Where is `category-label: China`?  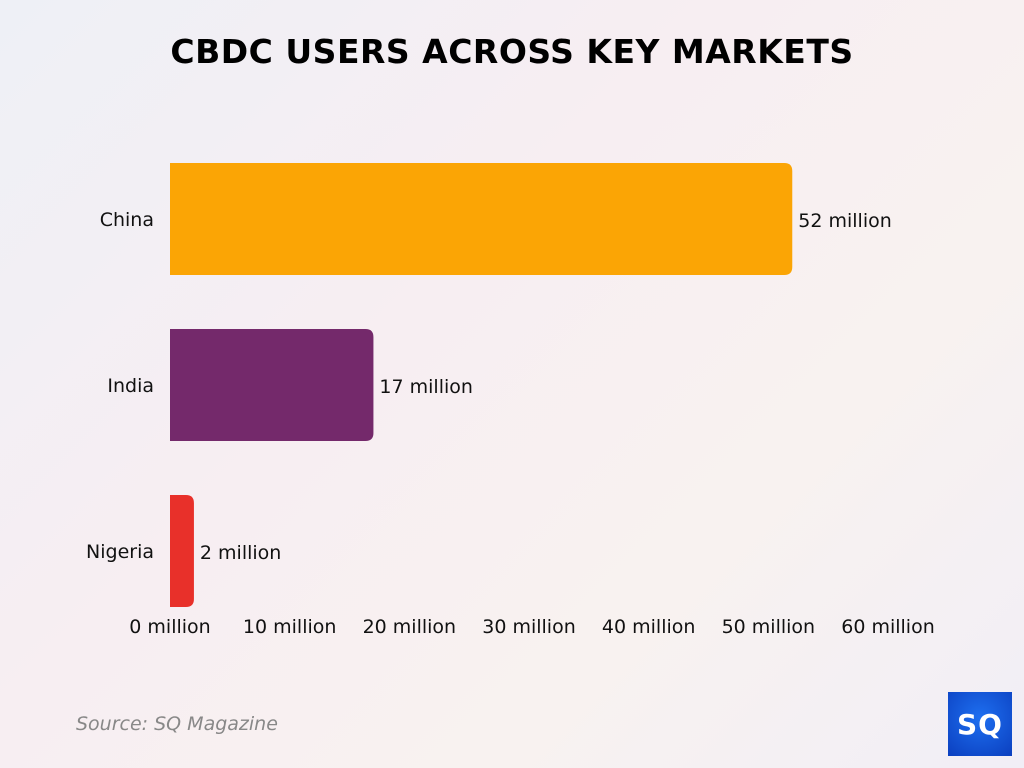
category-label: China is located at coordinates (127, 220).